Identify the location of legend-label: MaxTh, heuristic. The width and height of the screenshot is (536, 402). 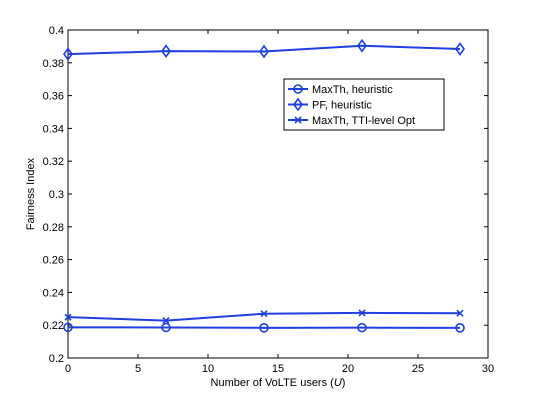
(352, 90).